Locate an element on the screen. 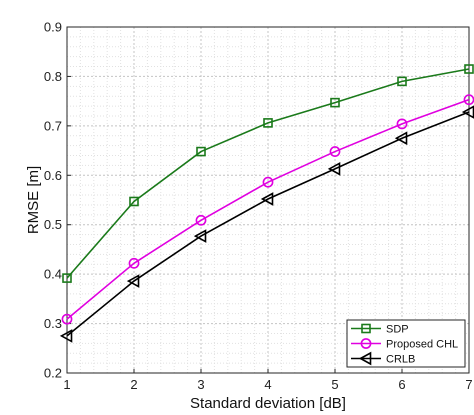  x-tick-label: 3 is located at coordinates (200, 384).